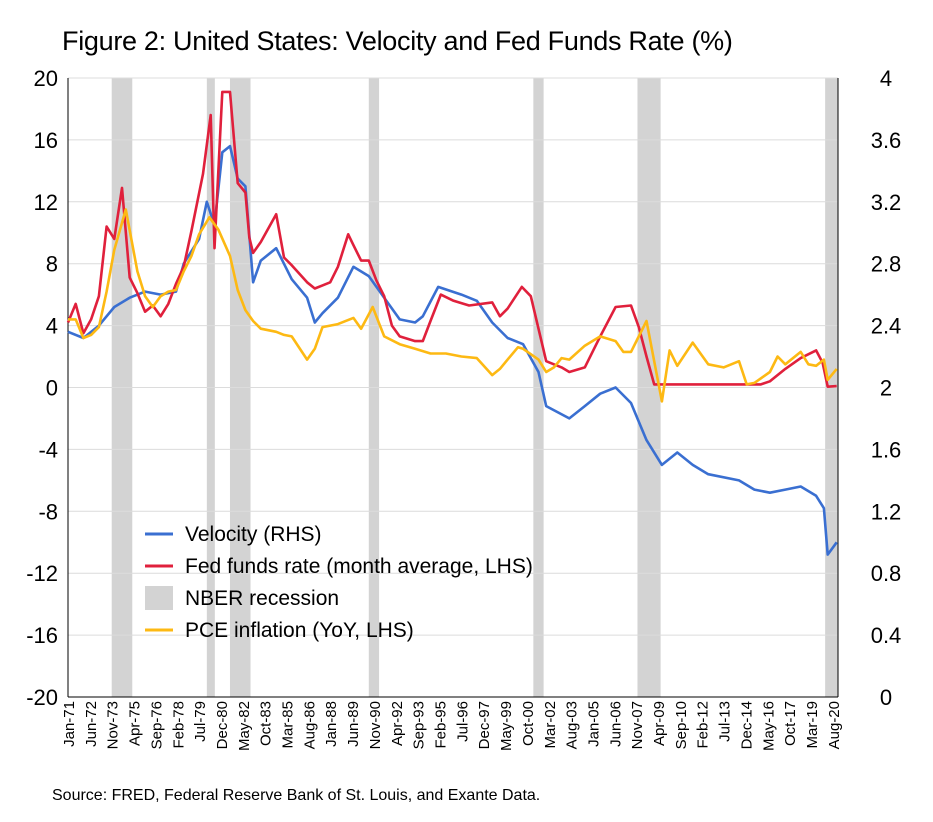 The width and height of the screenshot is (933, 822). I want to click on x-tick-label: Aug-86, so click(309, 725).